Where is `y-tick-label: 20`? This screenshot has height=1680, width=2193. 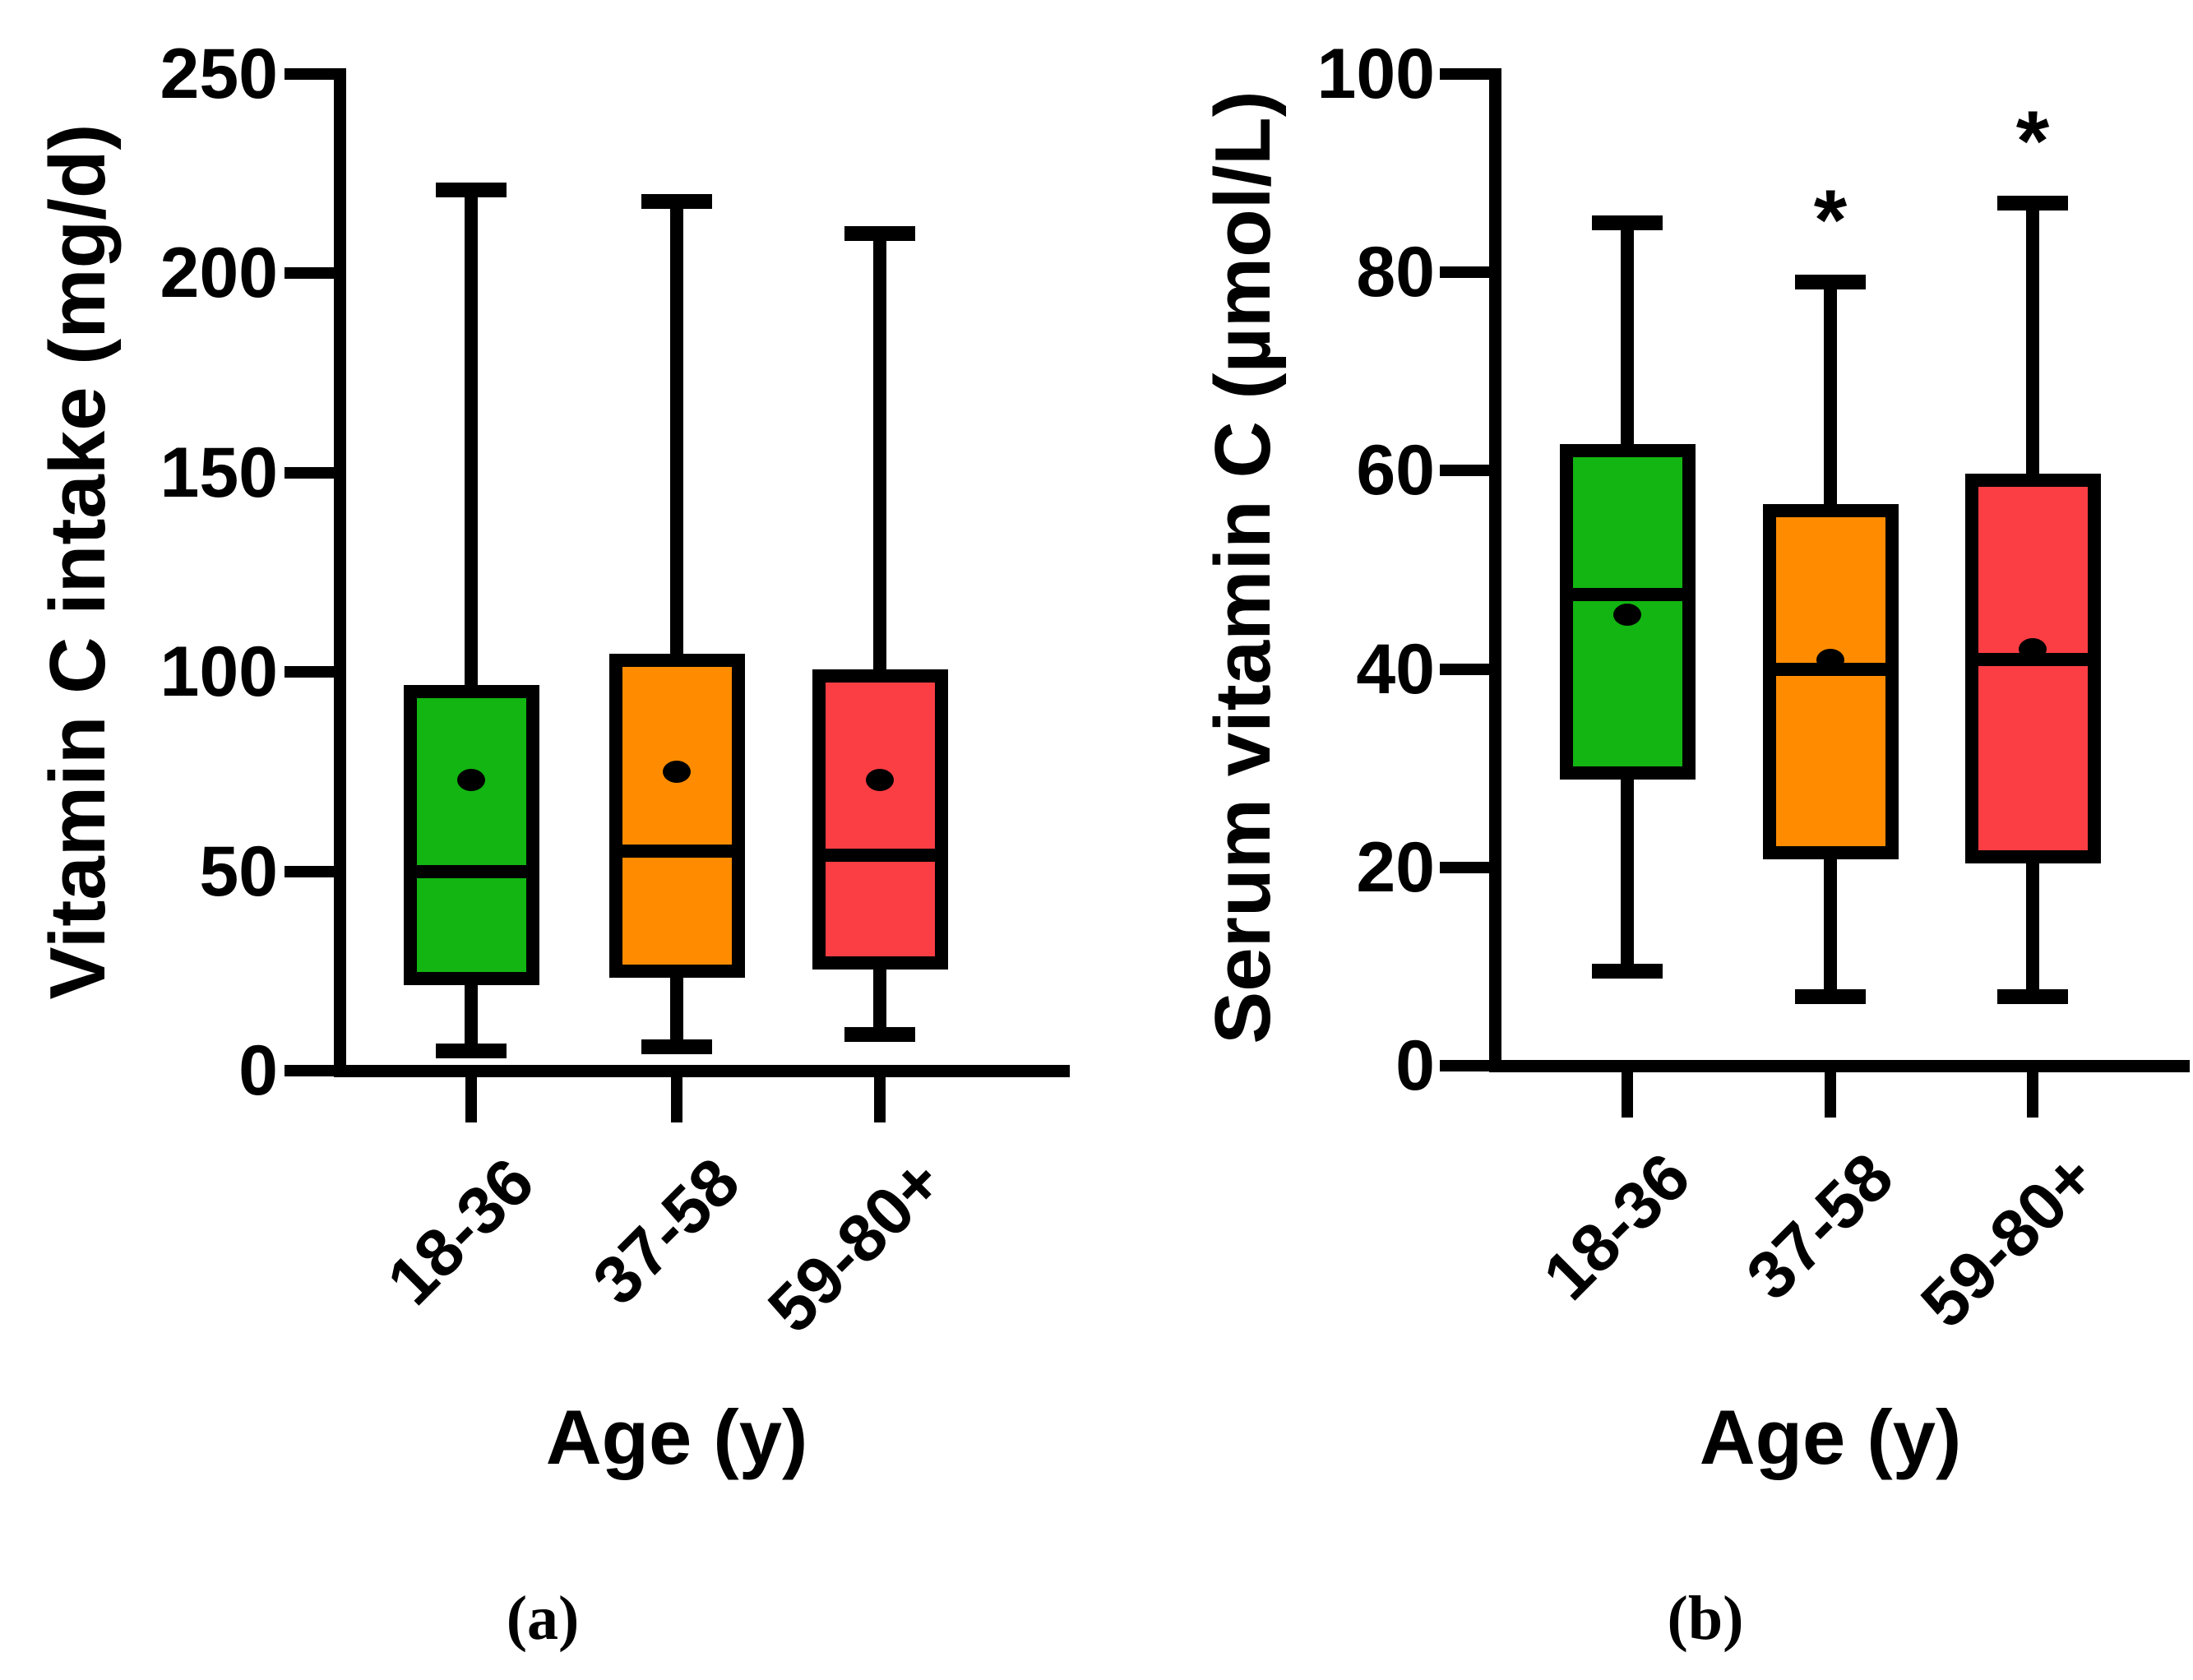 y-tick-label: 20 is located at coordinates (1395, 867).